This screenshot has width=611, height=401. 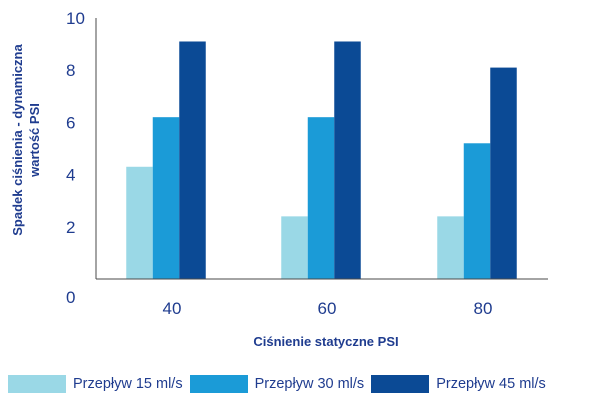 What do you see at coordinates (70, 297) in the screenshot?
I see `y-tick-label: 0` at bounding box center [70, 297].